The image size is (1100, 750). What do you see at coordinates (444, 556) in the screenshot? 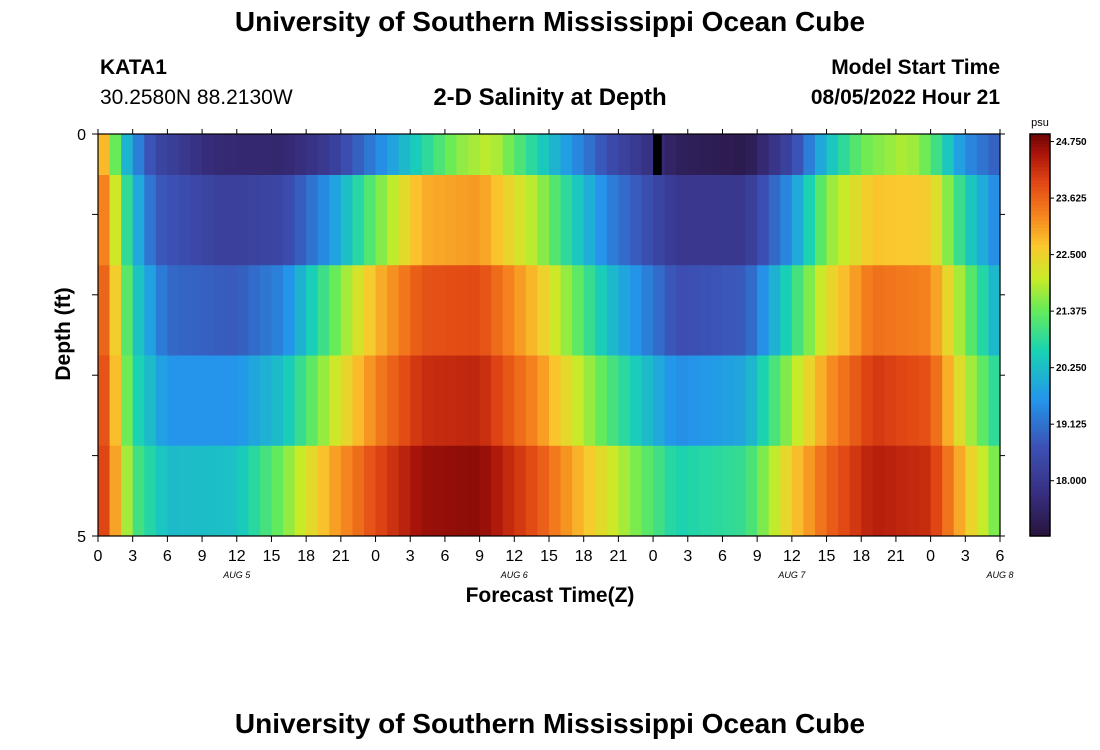
I see `x-tick-label: 6` at bounding box center [444, 556].